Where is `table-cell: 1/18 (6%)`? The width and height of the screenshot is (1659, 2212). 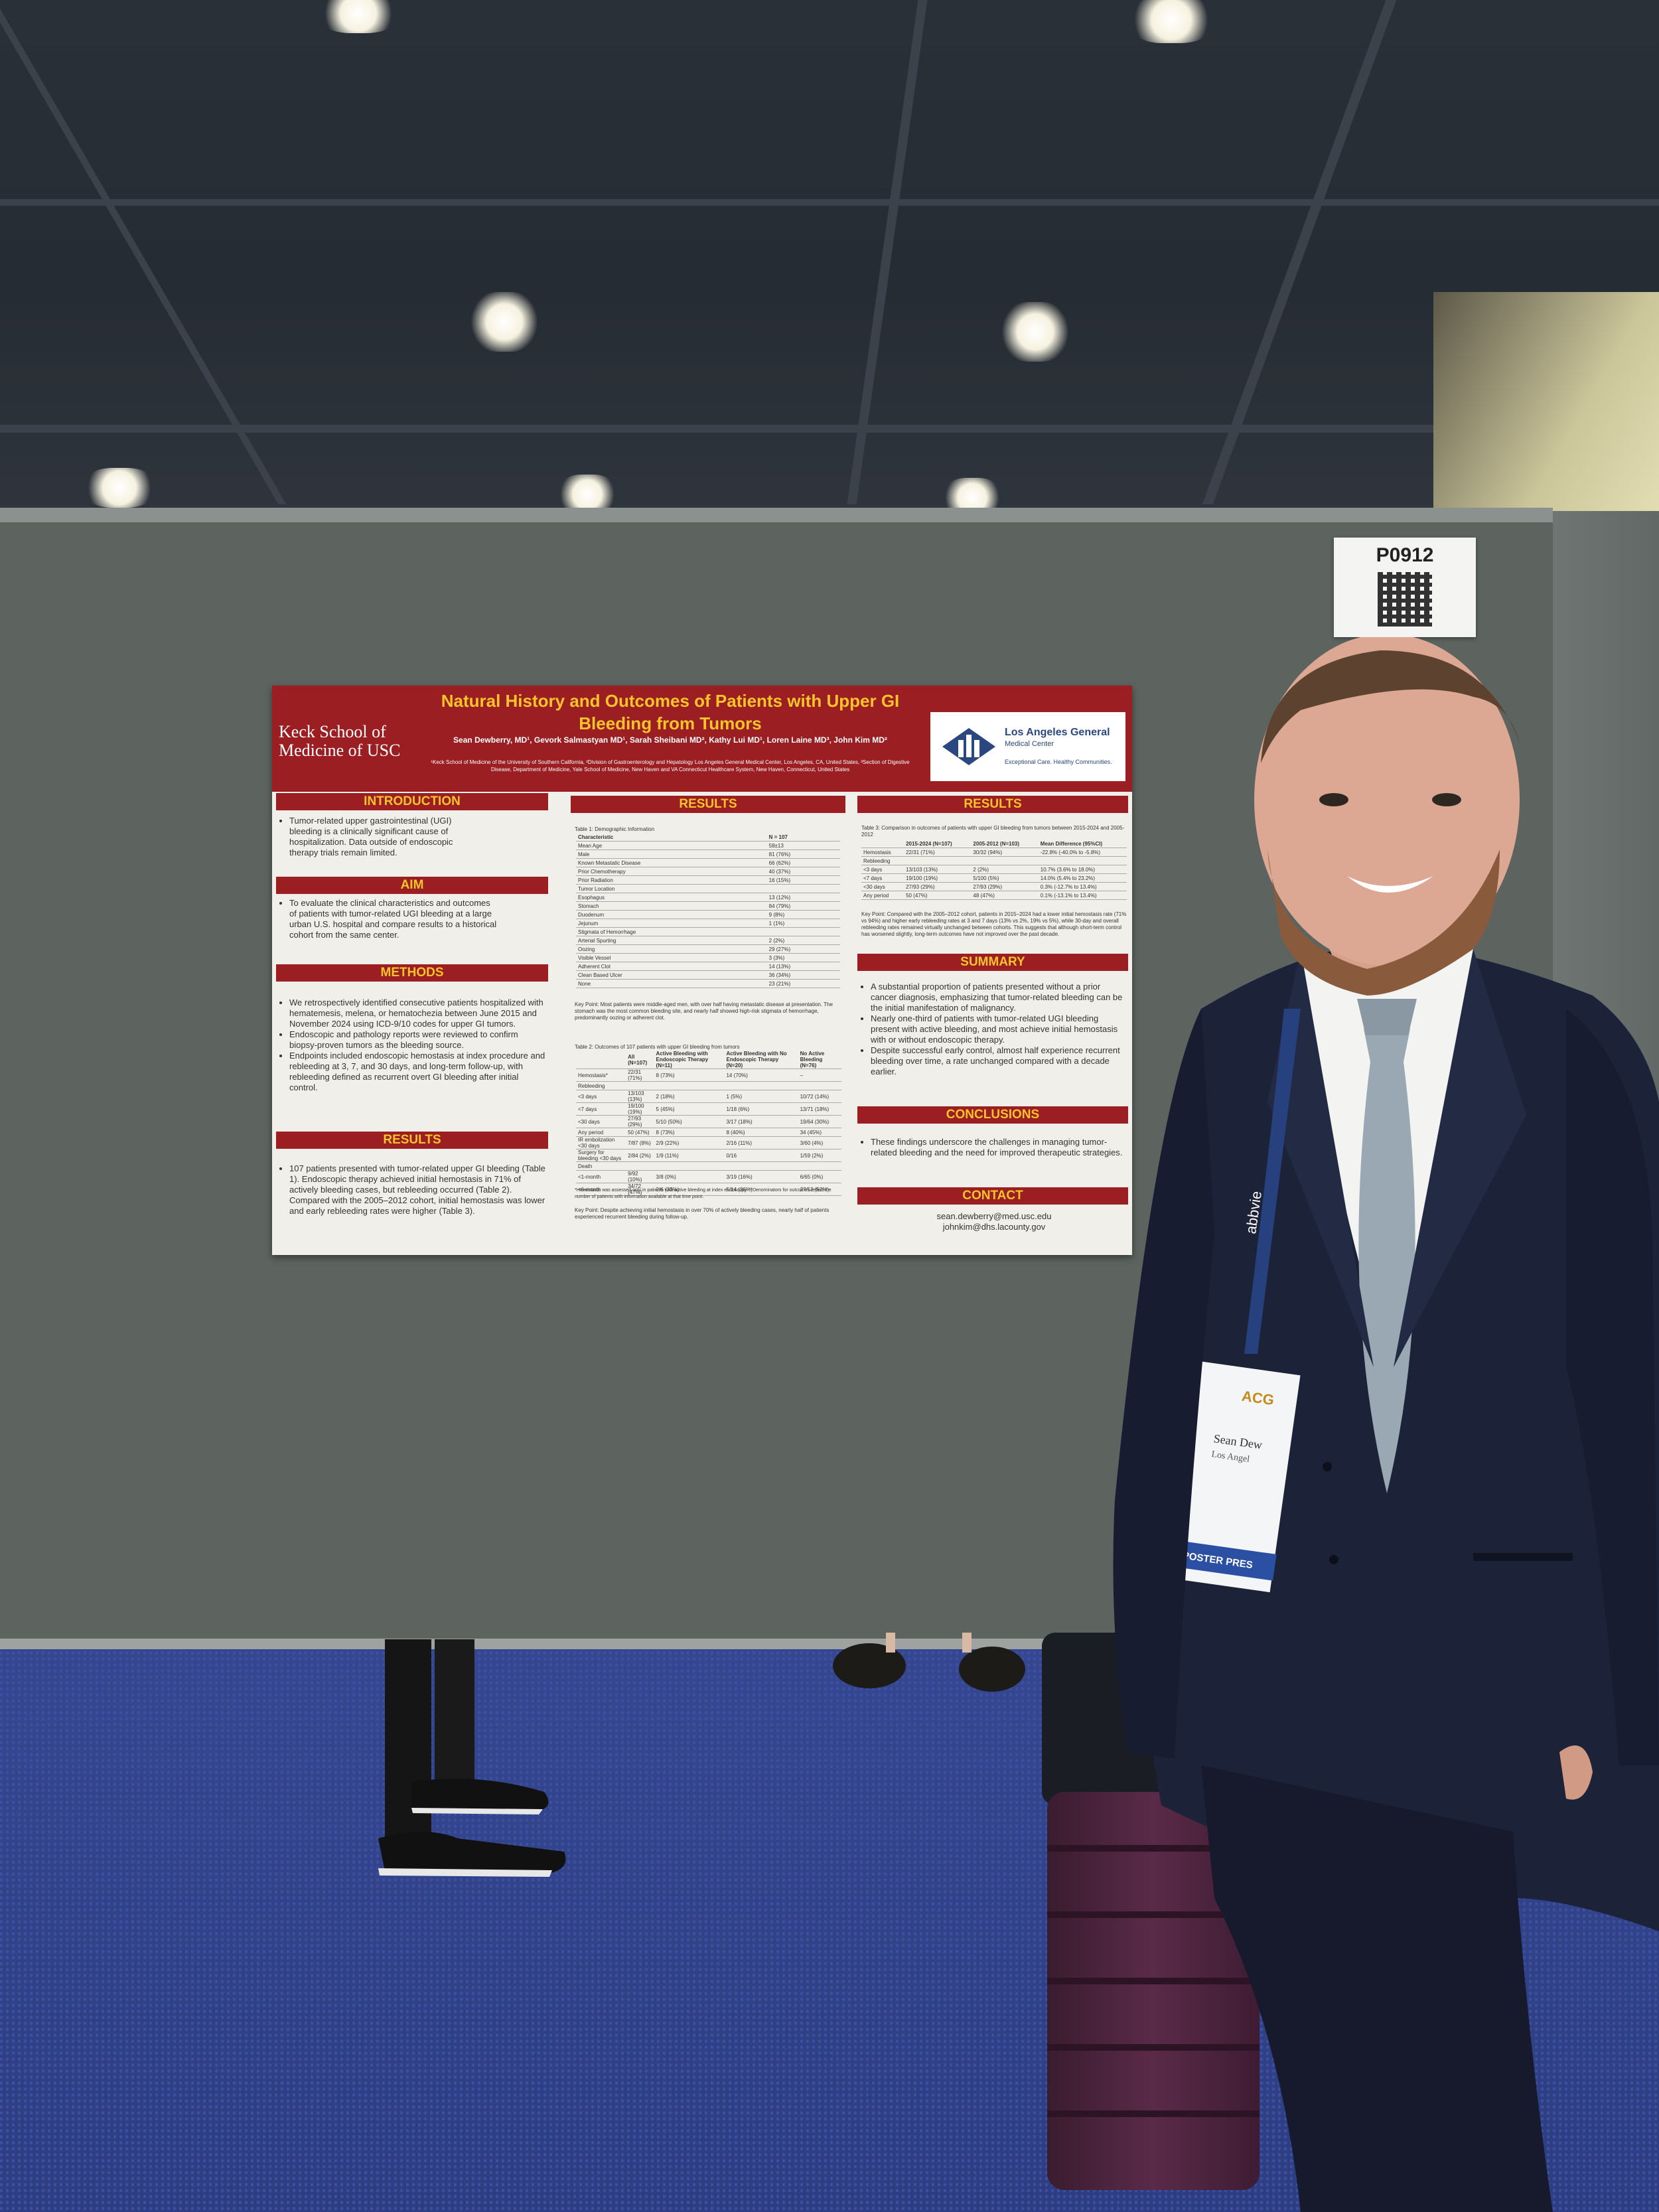
table-cell: 1/18 (6%) is located at coordinates (761, 1109).